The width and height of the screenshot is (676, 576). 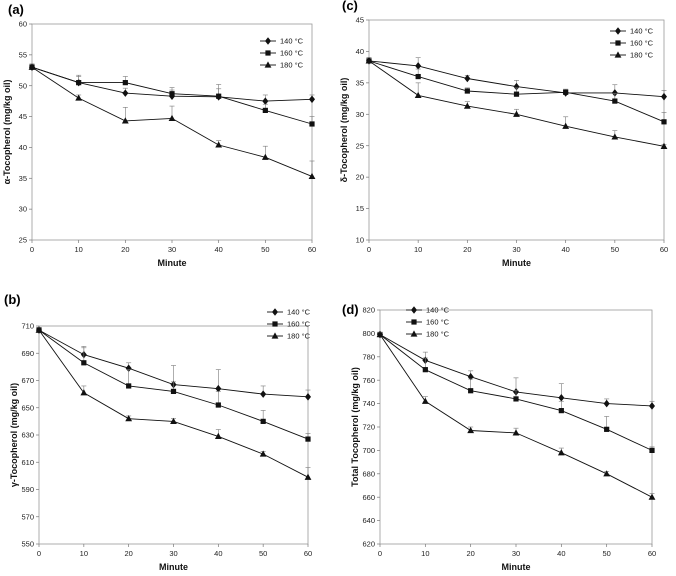 What do you see at coordinates (344, 130) in the screenshot?
I see `y-axis-label: δ-Tocopherol (mg/kg oil)` at bounding box center [344, 130].